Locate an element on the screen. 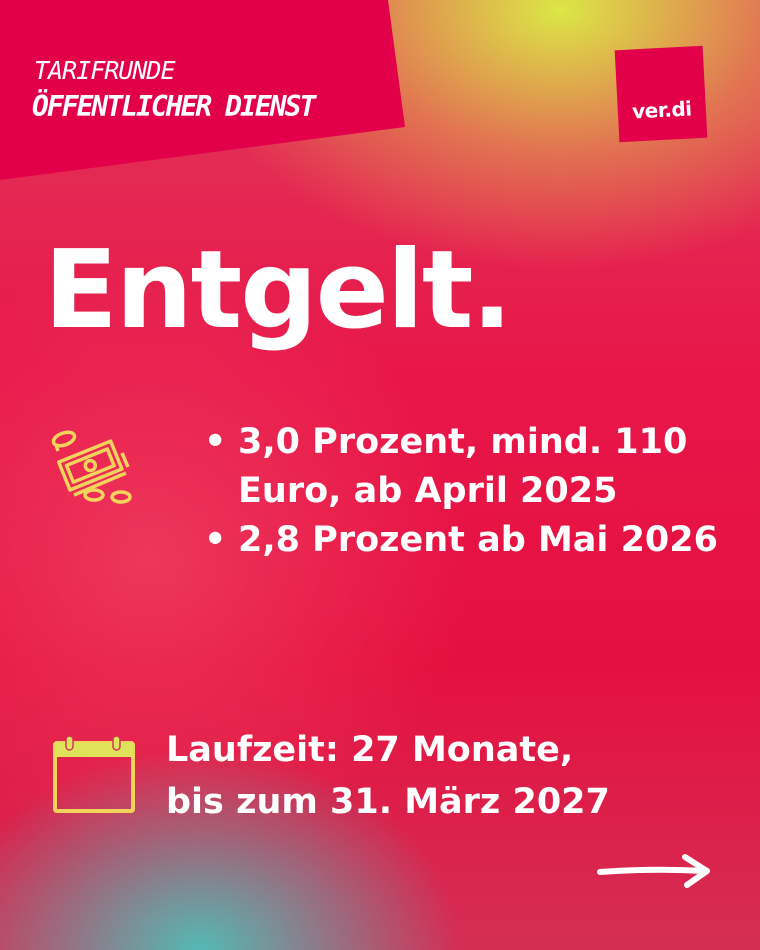 The width and height of the screenshot is (760, 950). duration-line-1: Laufzeit: 27 Monate, is located at coordinates (370, 750).